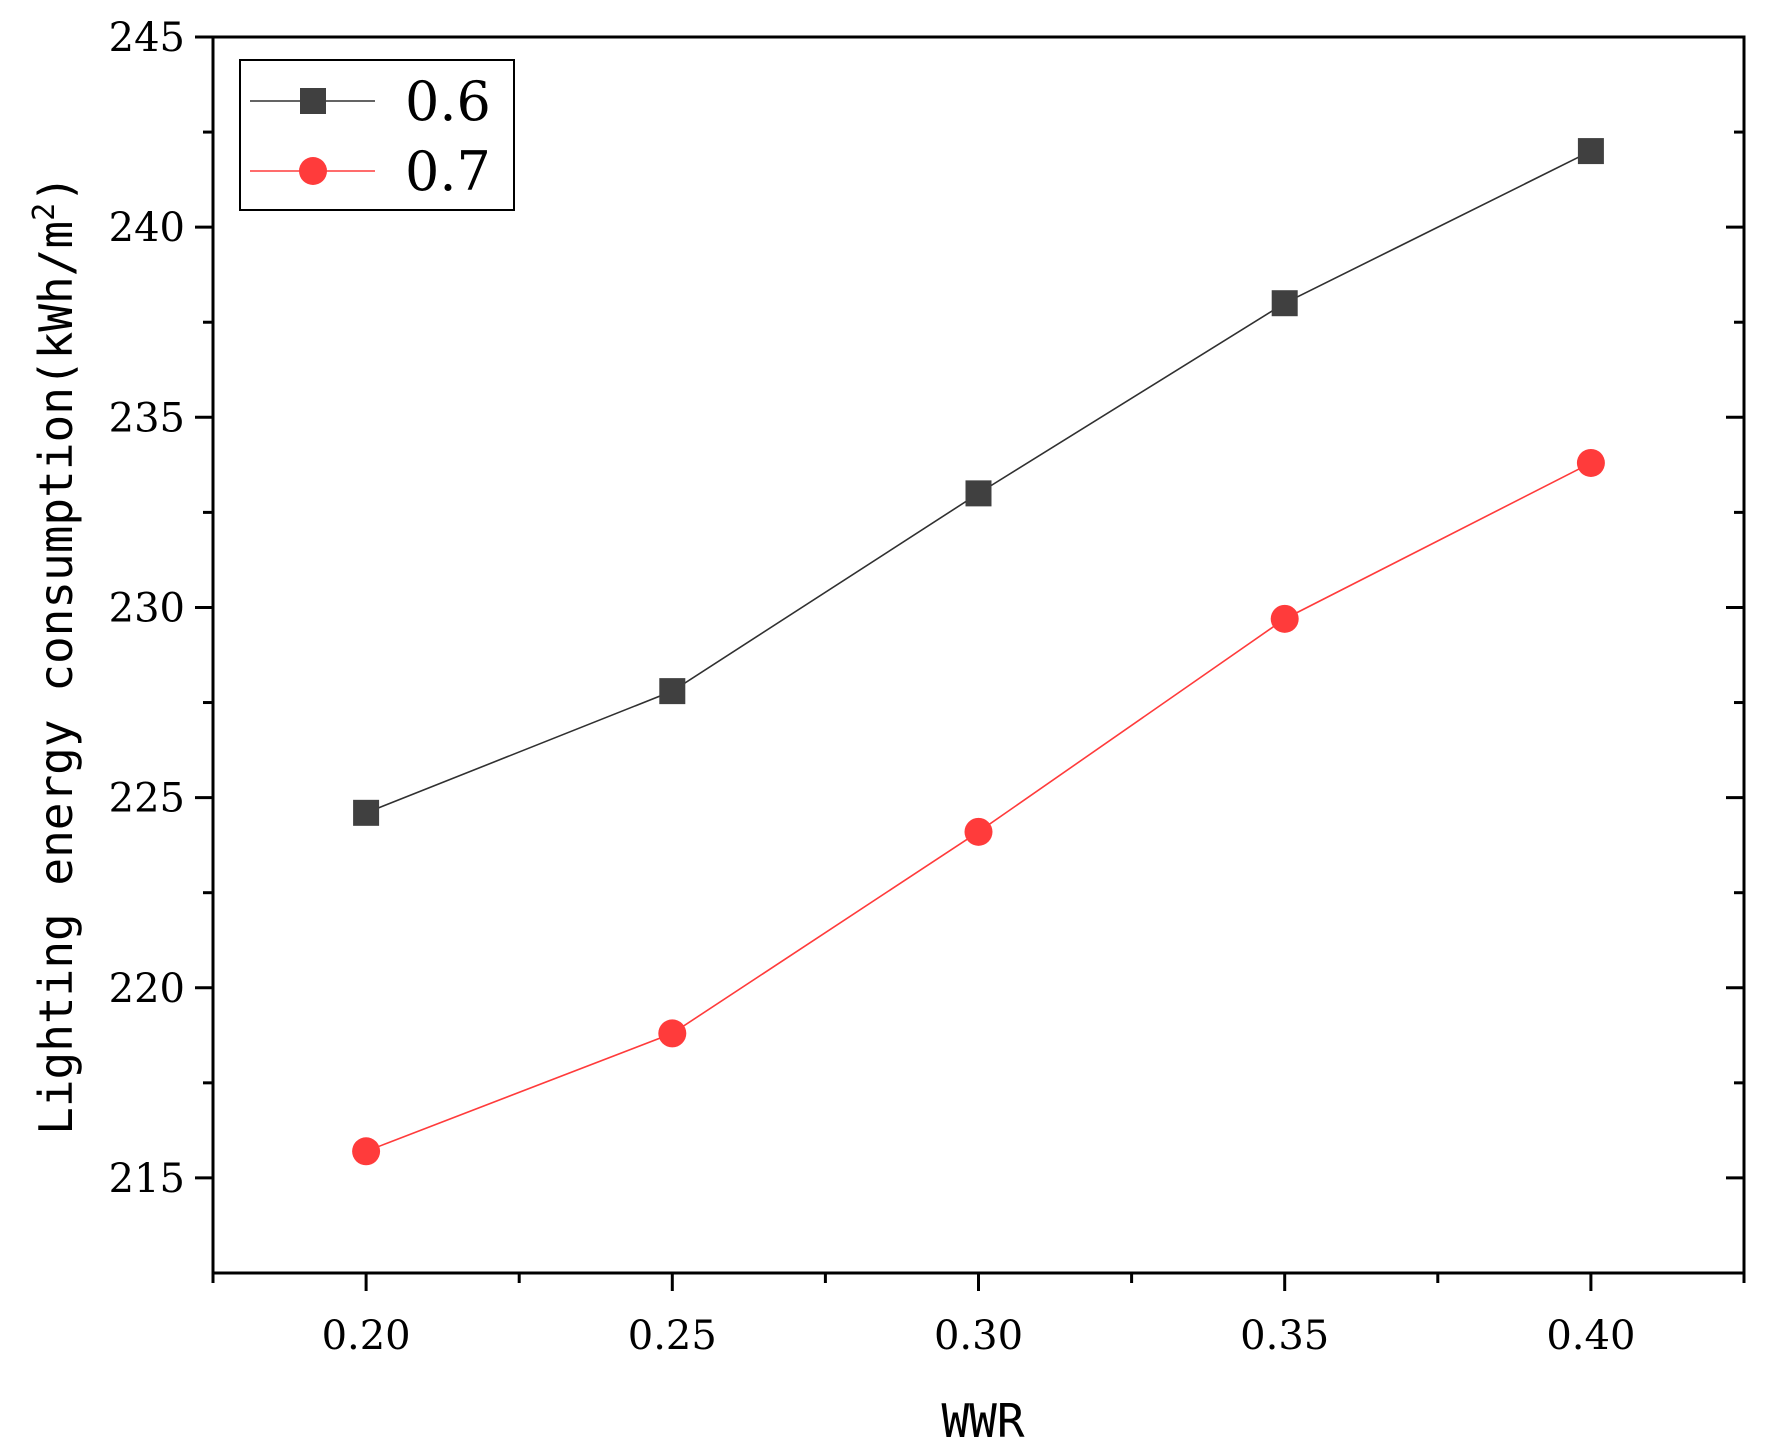 The height and width of the screenshot is (1454, 1768). What do you see at coordinates (978, 1336) in the screenshot?
I see `x-tick-label: 0.30` at bounding box center [978, 1336].